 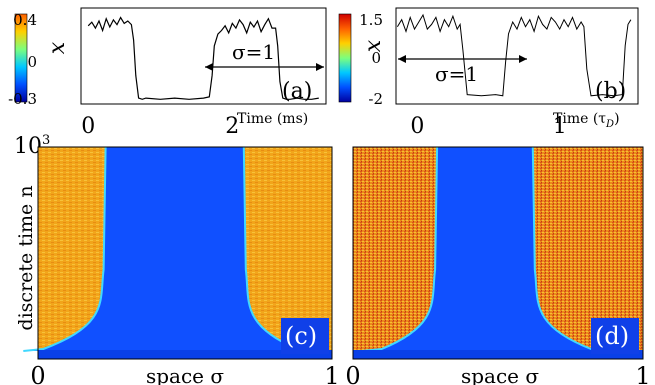 I want to click on ytick-c-top-base: 10, so click(x=28, y=146).